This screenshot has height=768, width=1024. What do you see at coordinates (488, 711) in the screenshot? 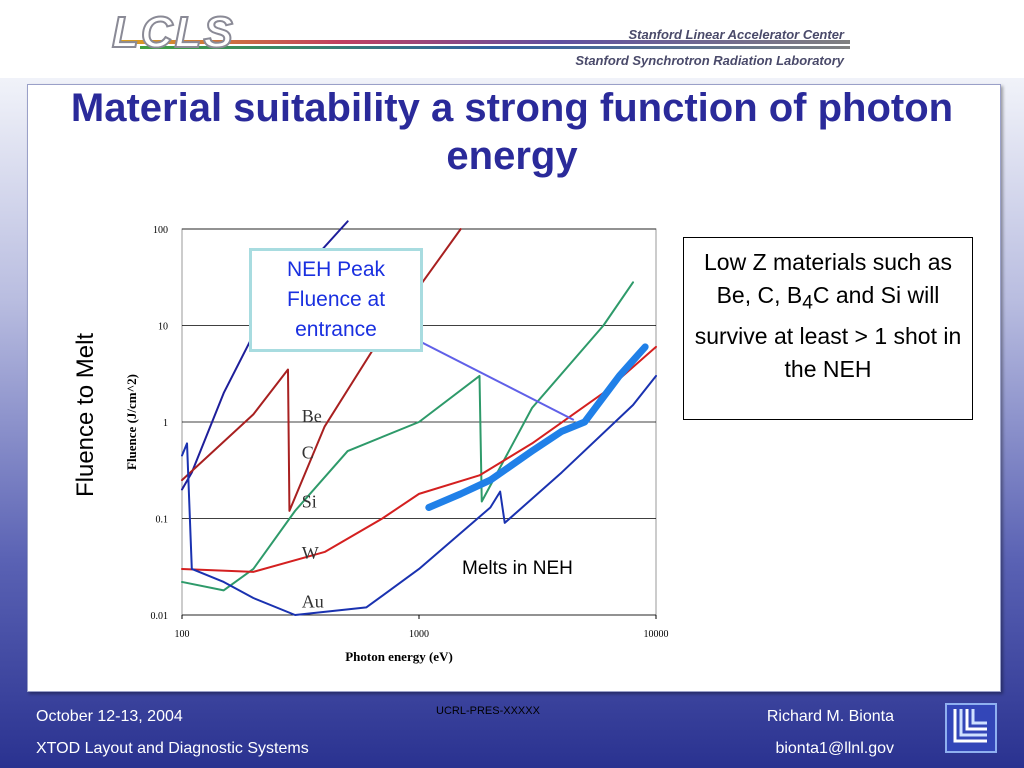
I see `footer-code: UCRL-PRES-XXXXX` at bounding box center [488, 711].